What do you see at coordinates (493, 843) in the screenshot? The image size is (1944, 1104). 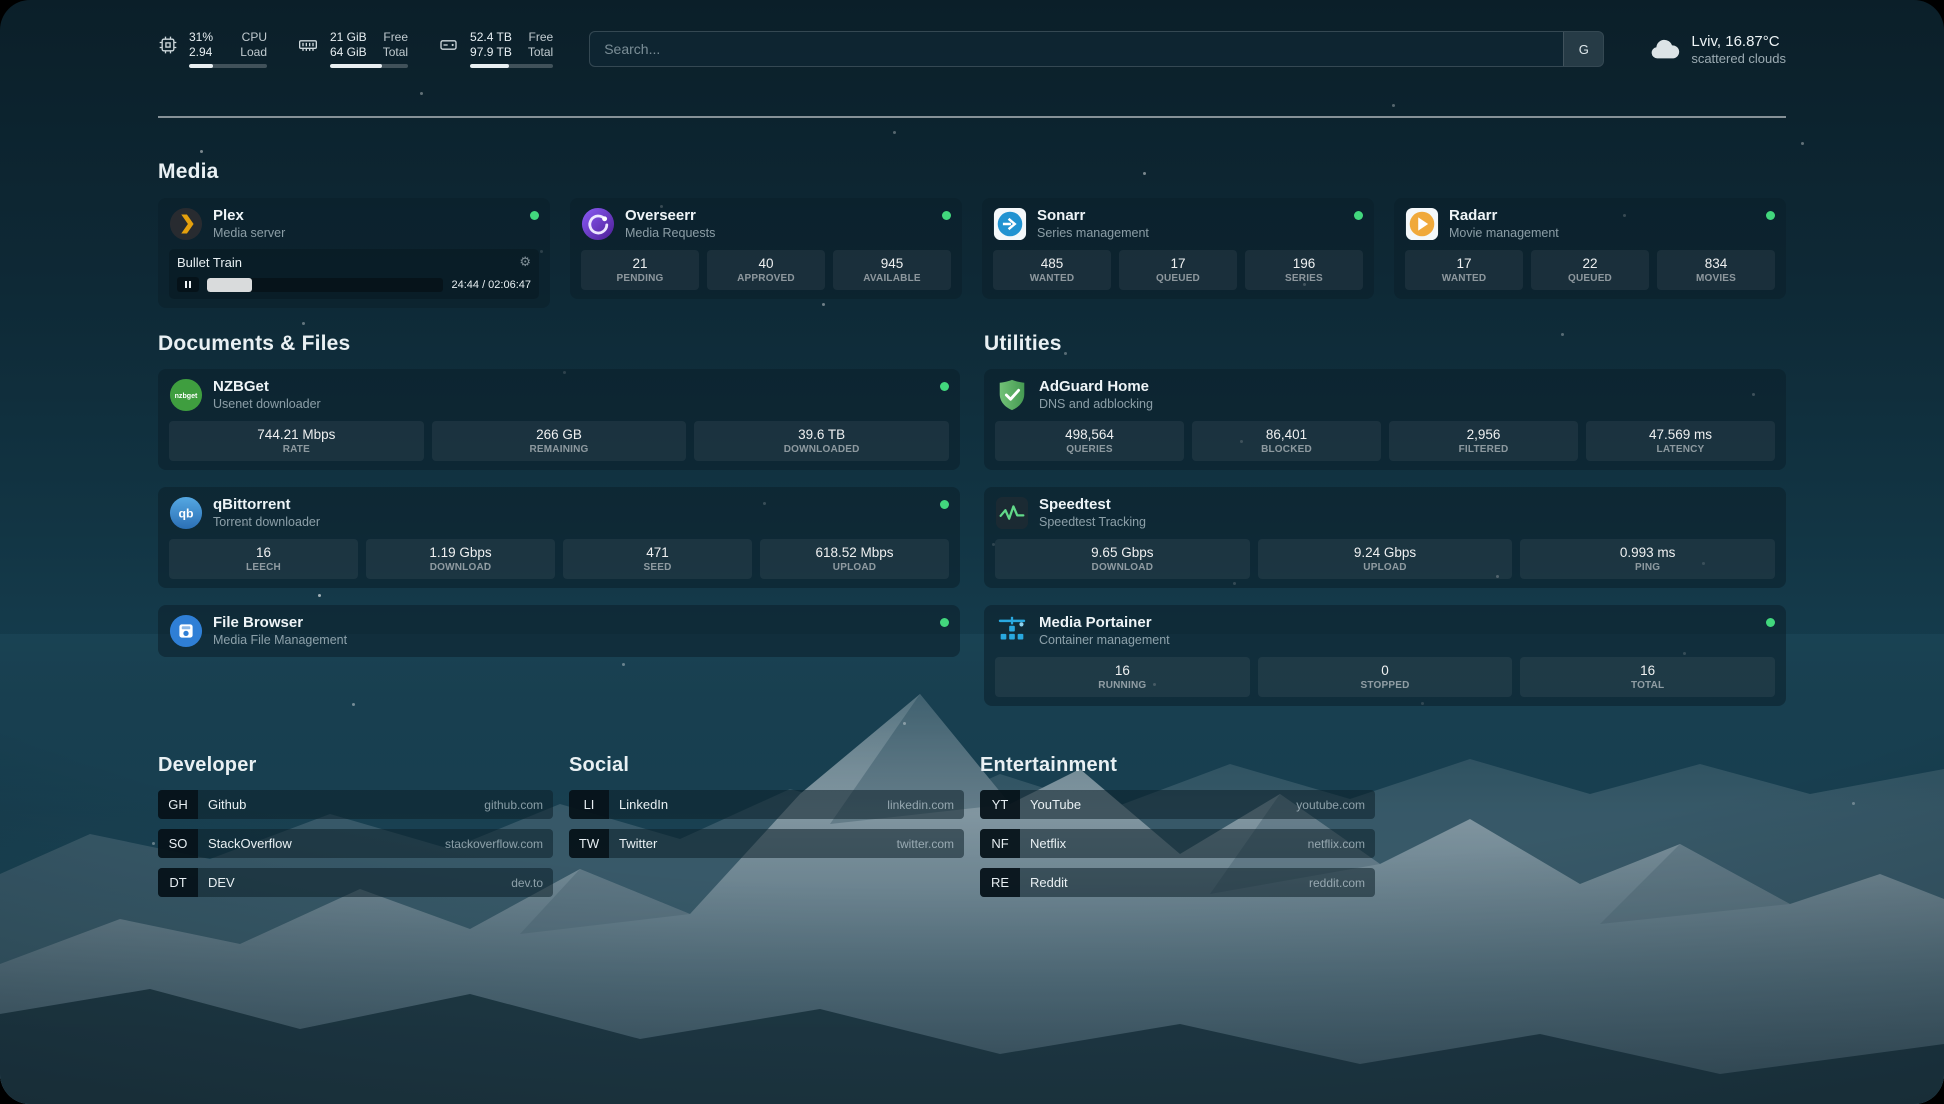 I see `bookmark-url: stackoverflow.com` at bounding box center [493, 843].